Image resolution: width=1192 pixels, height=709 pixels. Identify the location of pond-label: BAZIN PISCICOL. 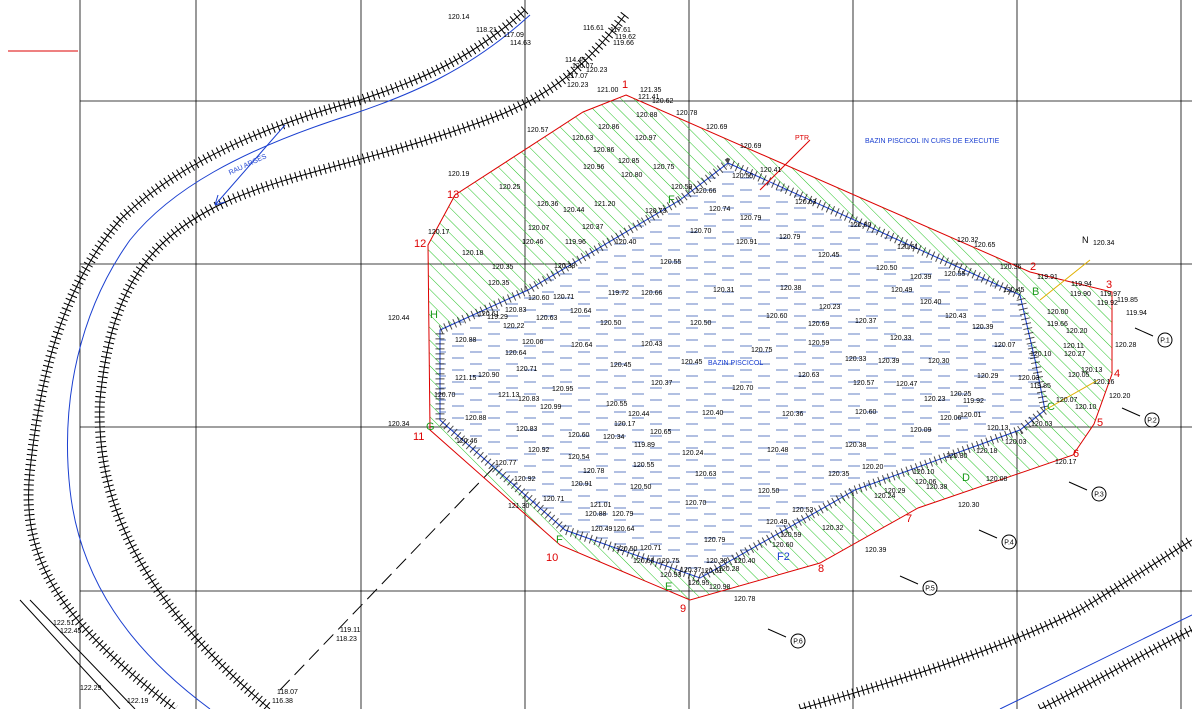
(735, 363).